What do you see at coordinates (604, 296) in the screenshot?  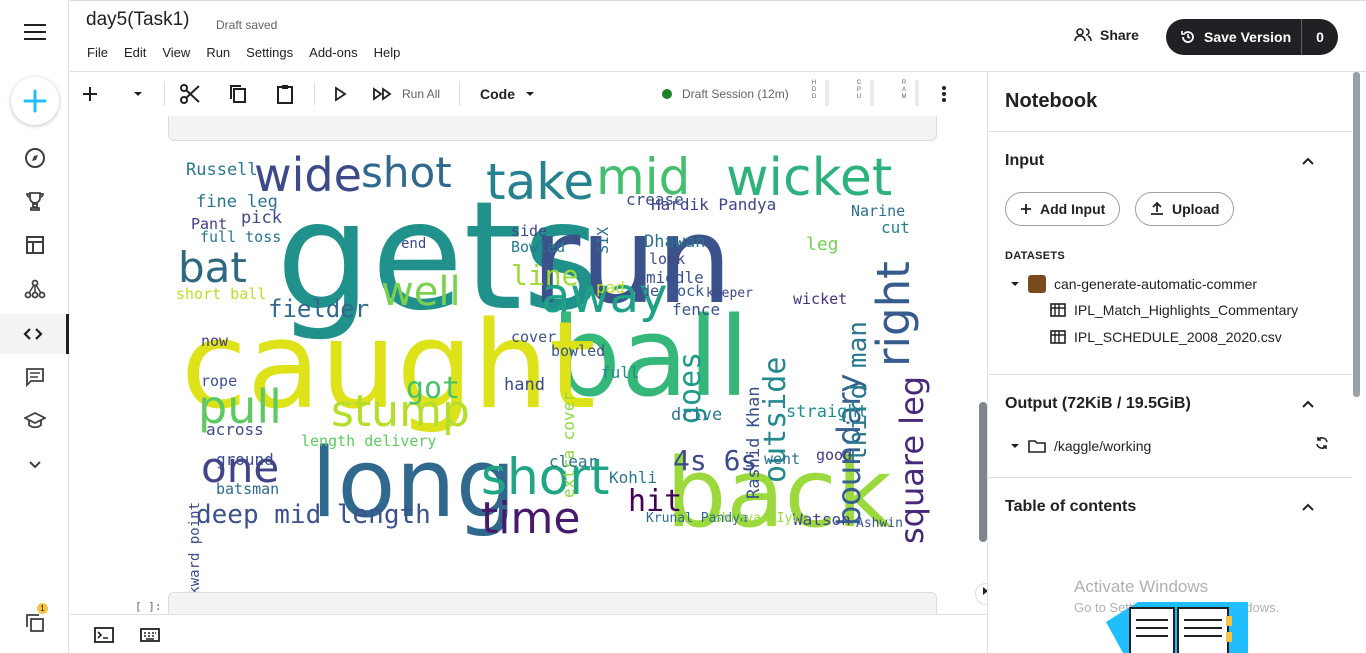 I see `wordcloud-word: away` at bounding box center [604, 296].